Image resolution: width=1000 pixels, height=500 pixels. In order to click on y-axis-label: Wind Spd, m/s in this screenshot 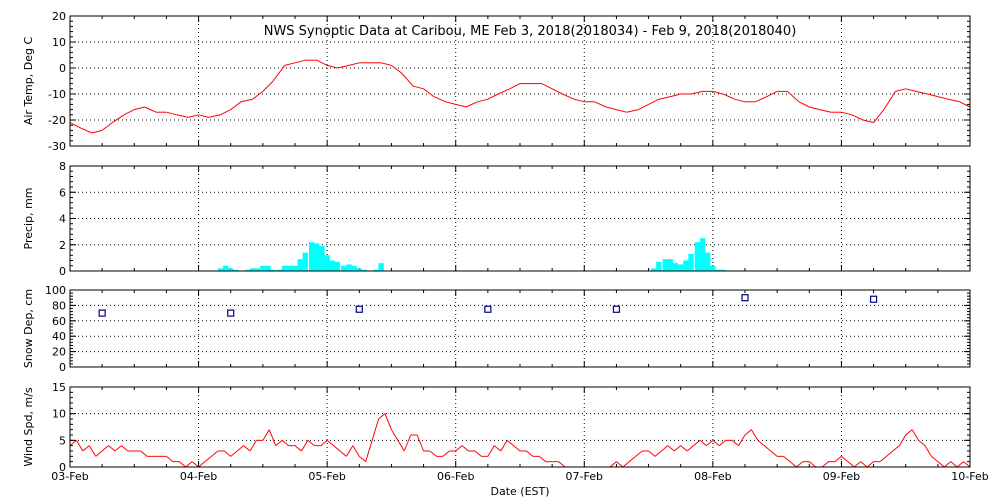, I will do `click(28, 427)`.